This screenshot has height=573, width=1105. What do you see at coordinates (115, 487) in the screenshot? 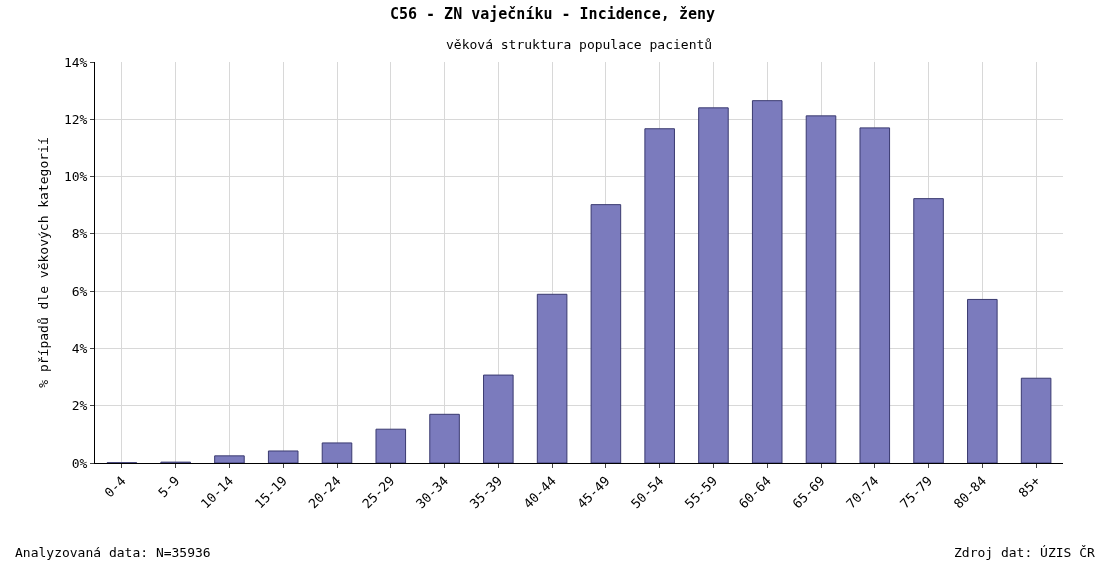
I see `x-tick-label: 0-4` at bounding box center [115, 487].